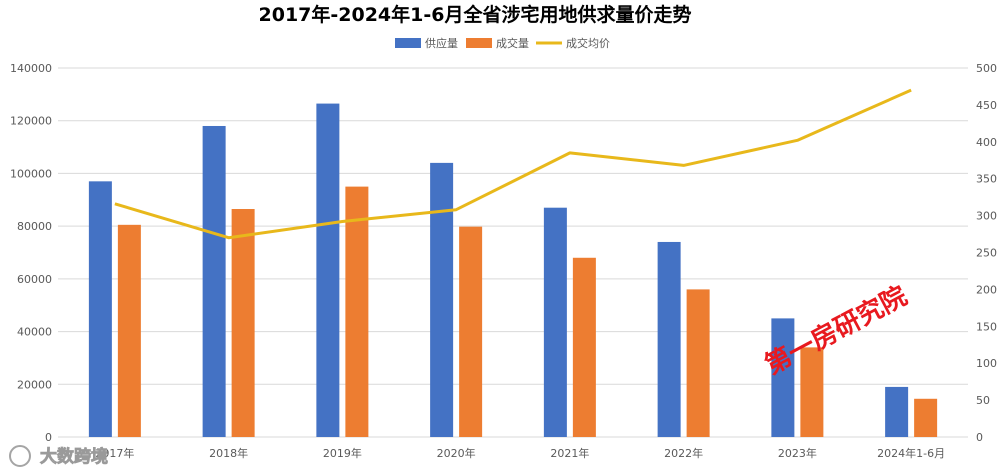 The image size is (1008, 471). I want to click on right-tick-label: 150, so click(986, 326).